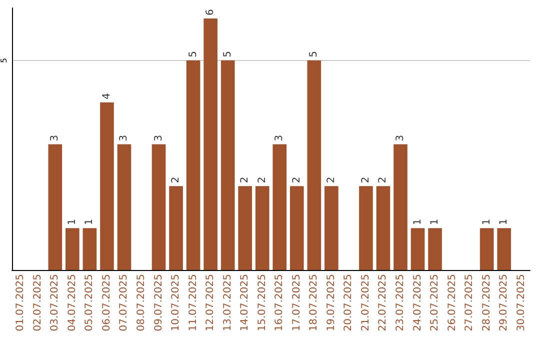  I want to click on x-tick-label: 01.07.2025, so click(20, 303).